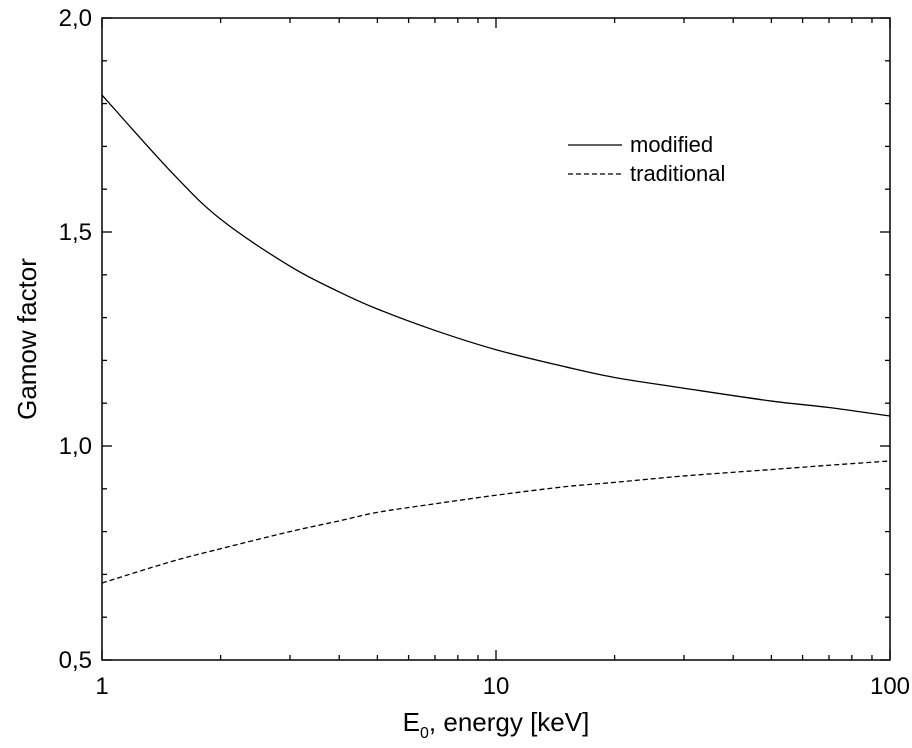  Describe the element at coordinates (75, 660) in the screenshot. I see `y-tick-label: 0,5` at that location.